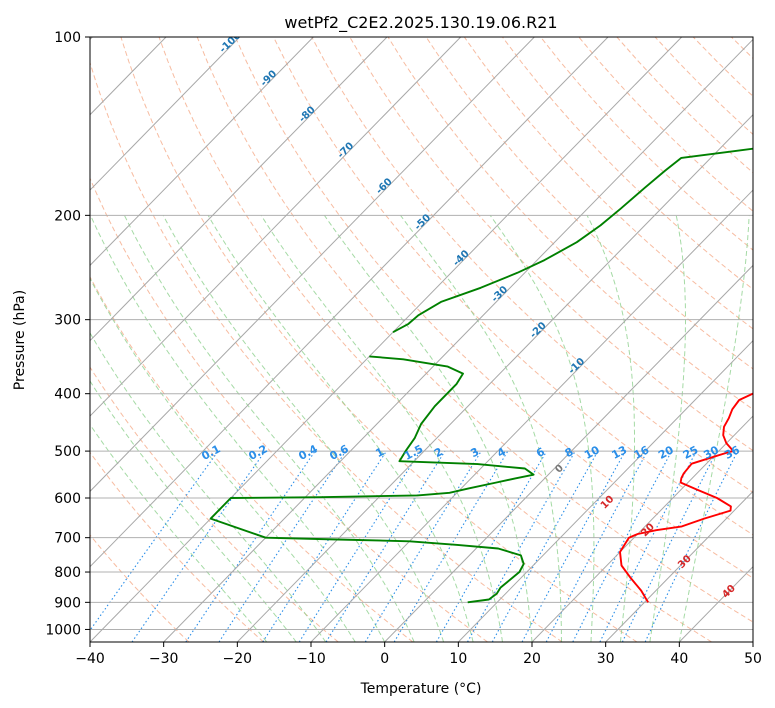  Describe the element at coordinates (67, 603) in the screenshot. I see `y-tick-label: 900` at that location.